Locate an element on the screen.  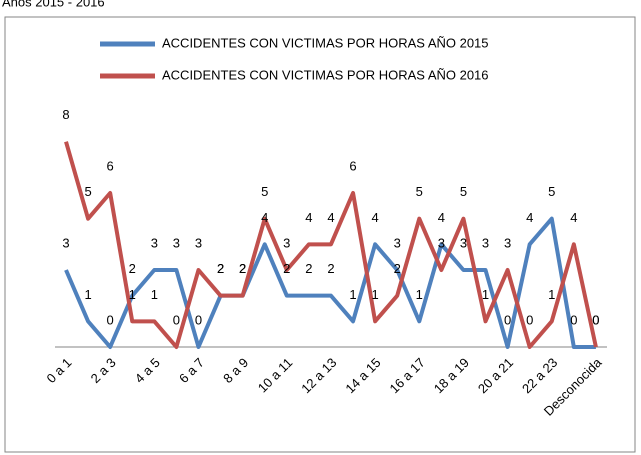
chart-title: Años 2015 - 2016 is located at coordinates (53, 4).